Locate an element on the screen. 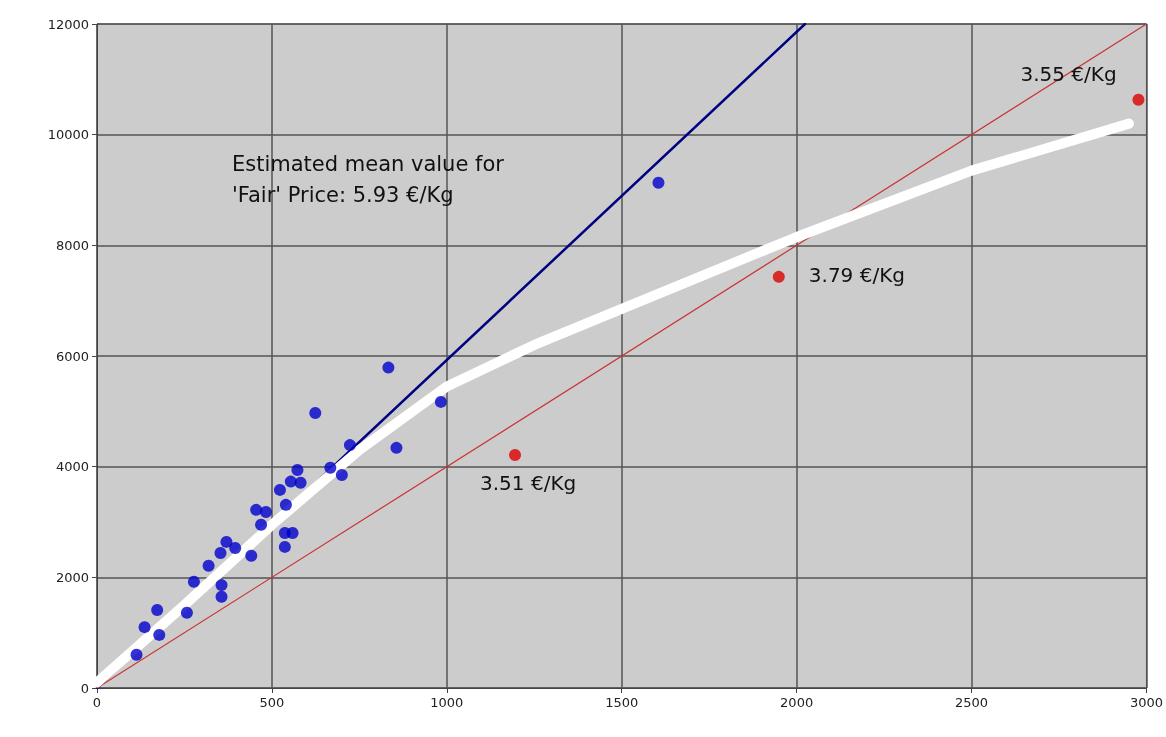 This screenshot has width=1166, height=737. annotation: 3.55 €/Kg is located at coordinates (1068, 73).